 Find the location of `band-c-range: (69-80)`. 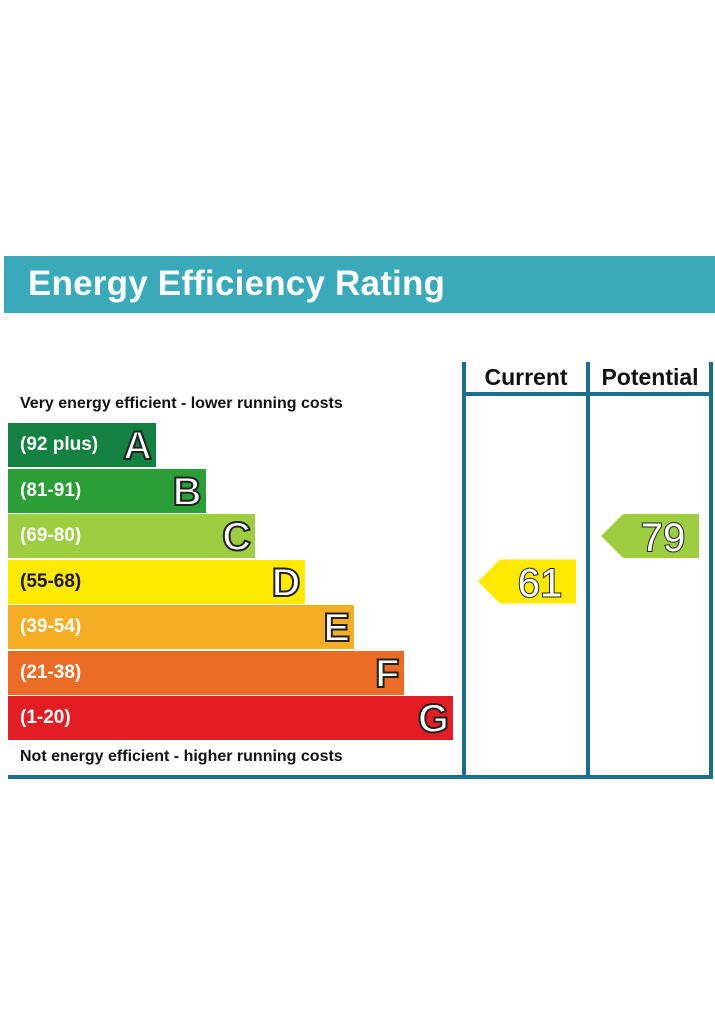

band-c-range: (69-80) is located at coordinates (51, 535).